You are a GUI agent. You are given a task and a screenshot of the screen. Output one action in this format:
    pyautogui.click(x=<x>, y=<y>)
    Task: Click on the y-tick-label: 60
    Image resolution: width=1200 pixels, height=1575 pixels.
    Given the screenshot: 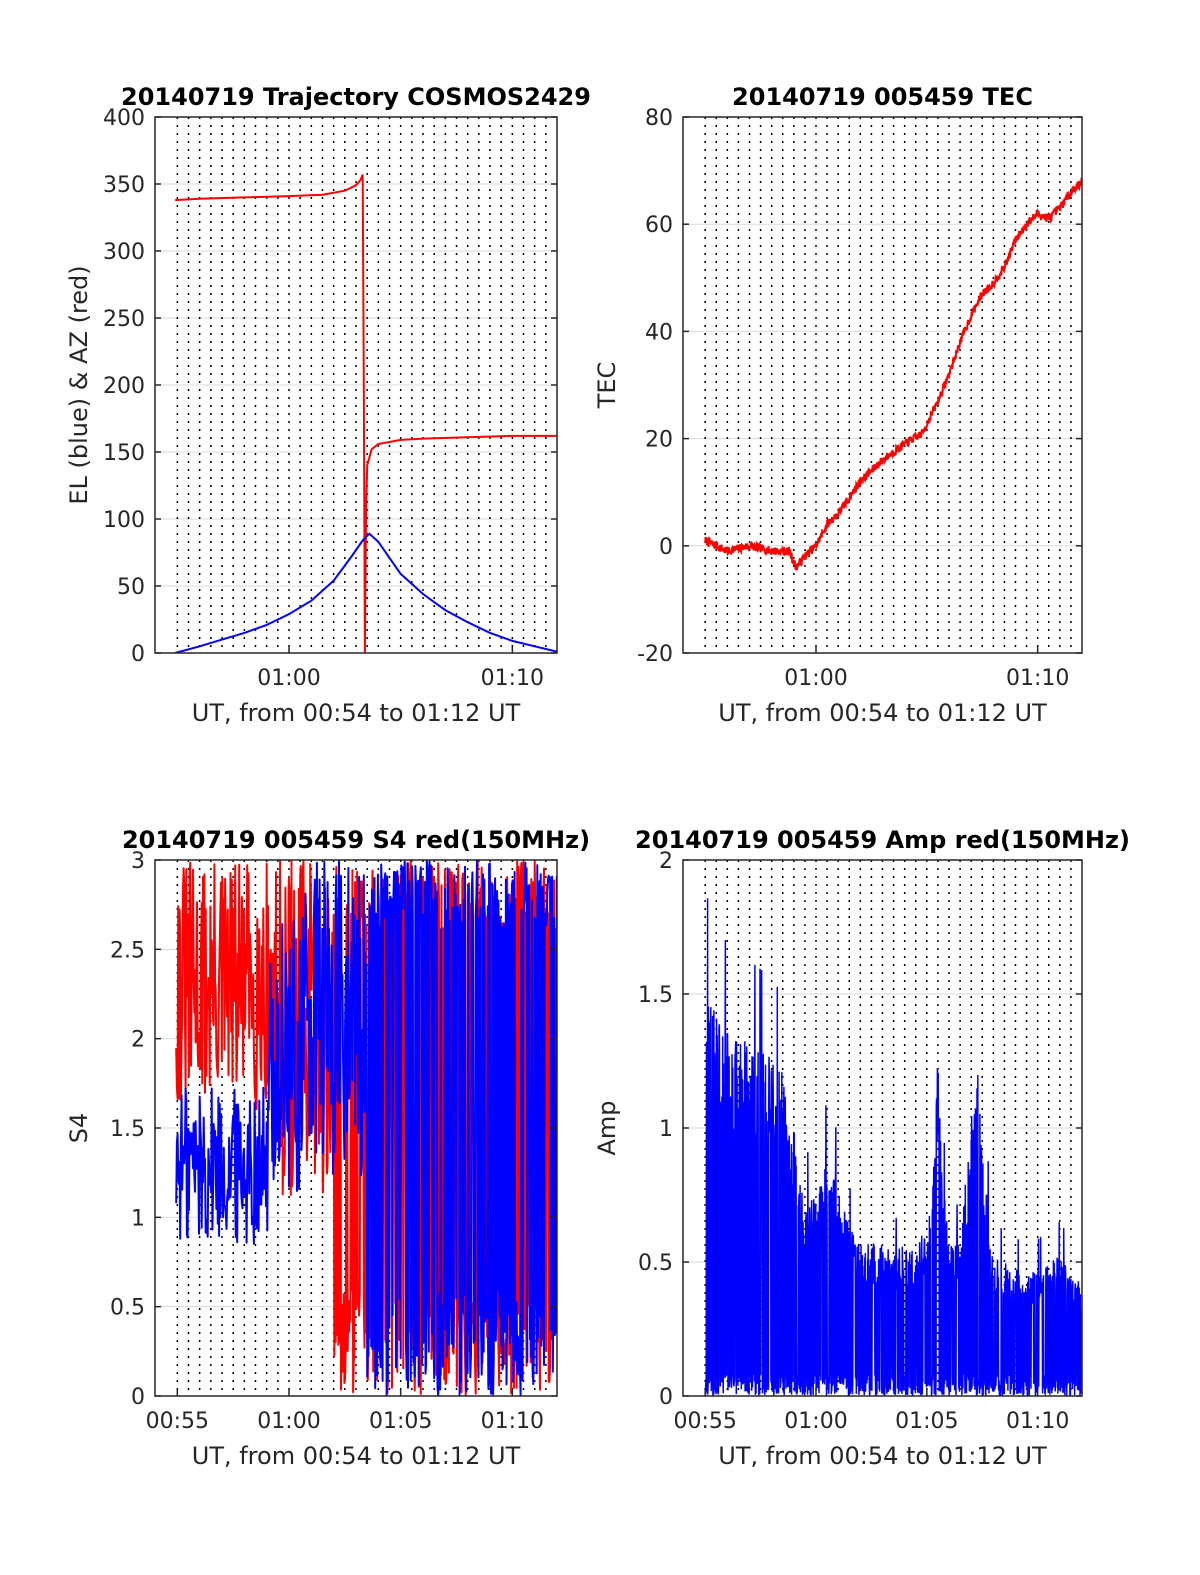 What is the action you would take?
    pyautogui.click(x=659, y=225)
    